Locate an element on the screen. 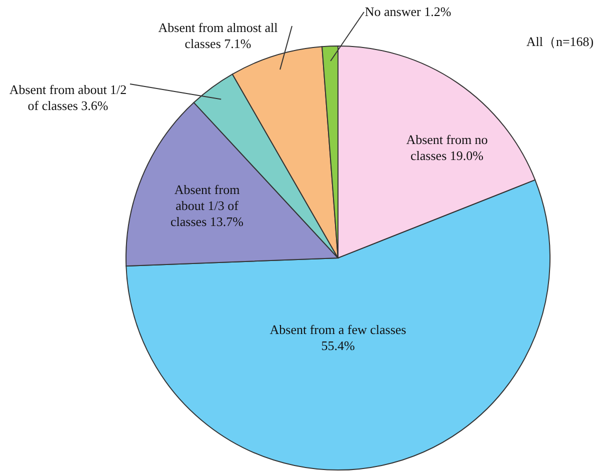  slice-label: No answer 1.2% is located at coordinates (408, 11).